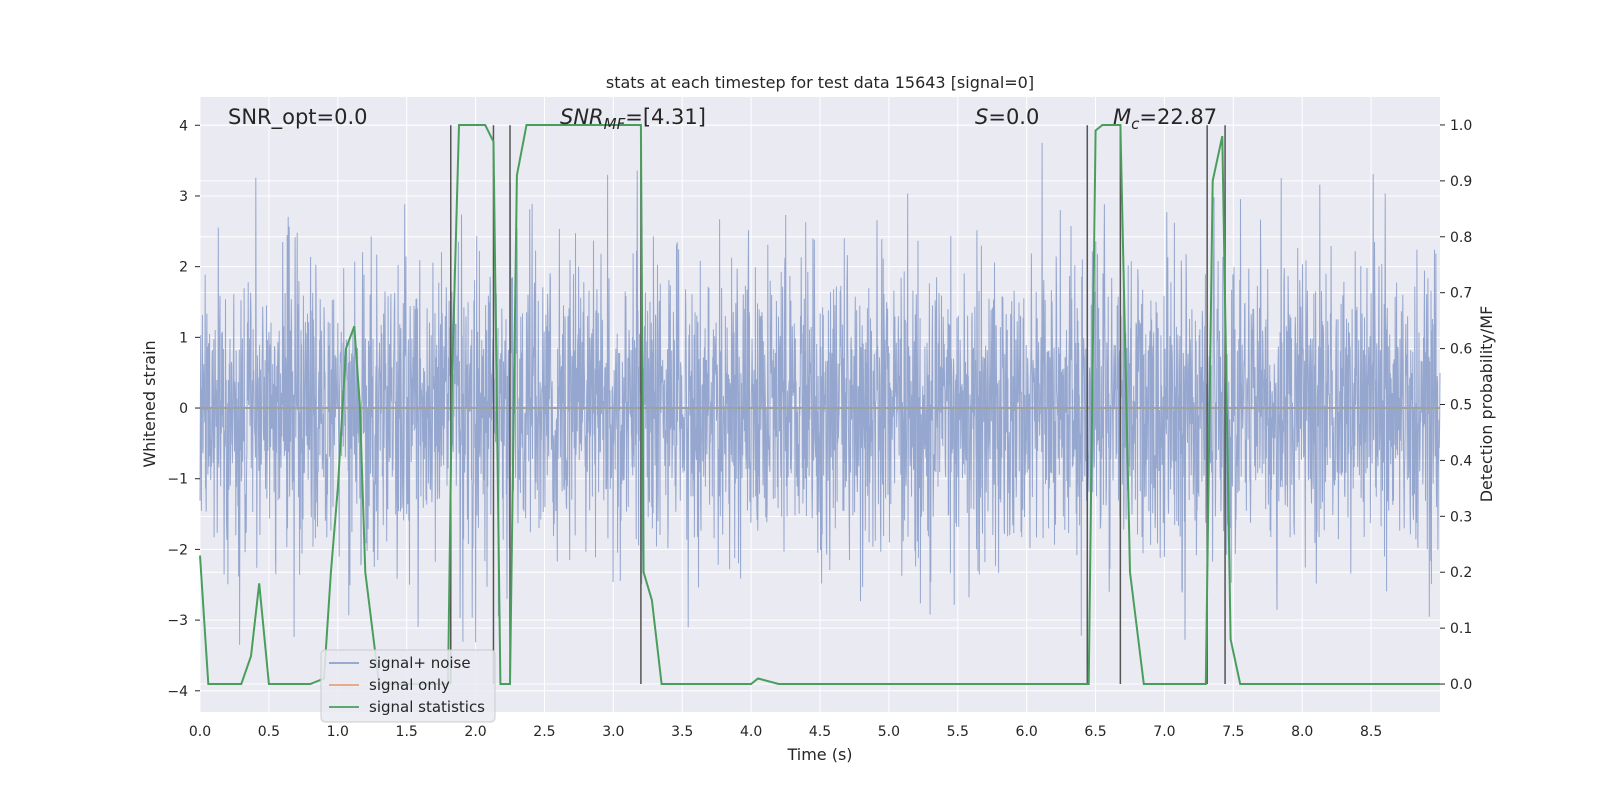  Describe the element at coordinates (149, 403) in the screenshot. I see `y-axis-label-left: Whitened strain` at that location.